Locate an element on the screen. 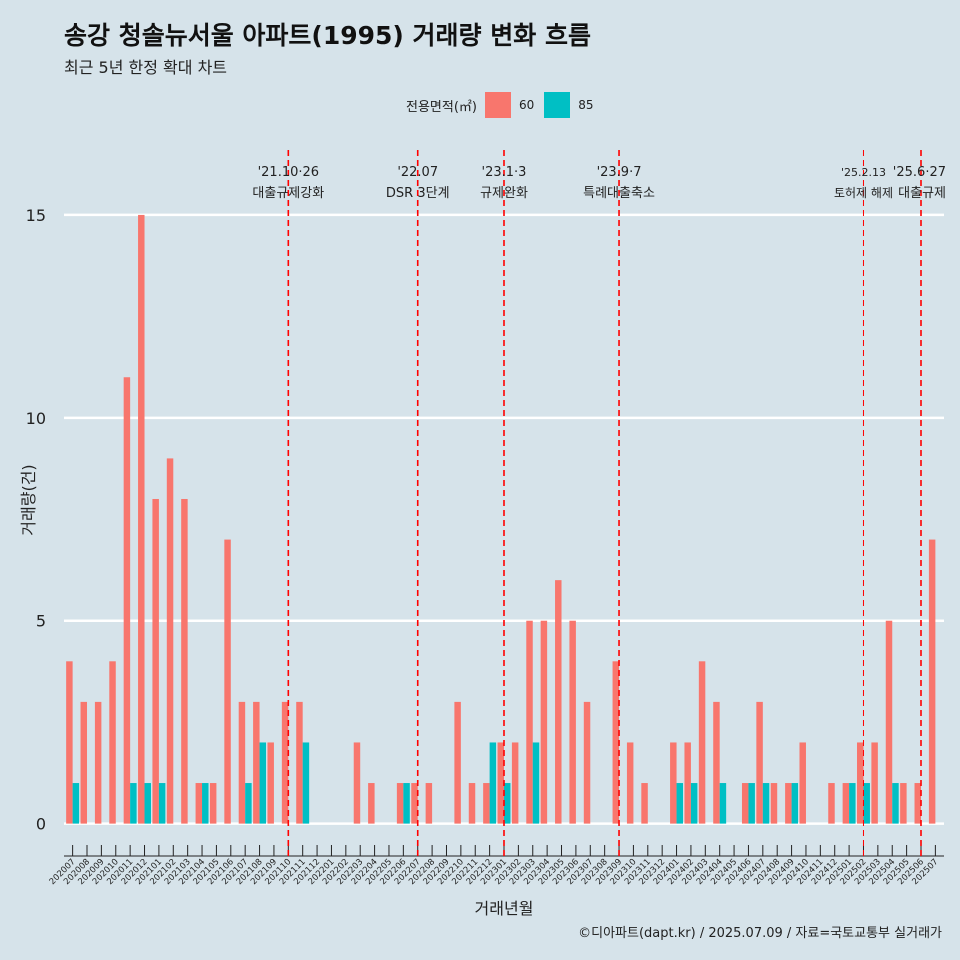 This screenshot has height=960, width=960. event-label-202309: 특례대출축소 is located at coordinates (619, 193).